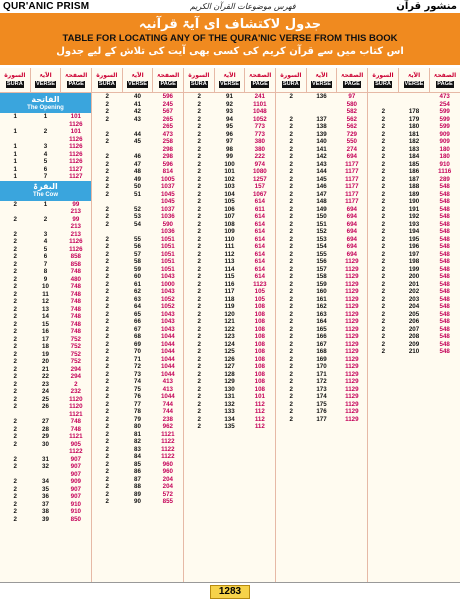 The width and height of the screenshot is (460, 600). What do you see at coordinates (229, 195) in the screenshot?
I see `table-row: 2 104 1067` at bounding box center [229, 195].